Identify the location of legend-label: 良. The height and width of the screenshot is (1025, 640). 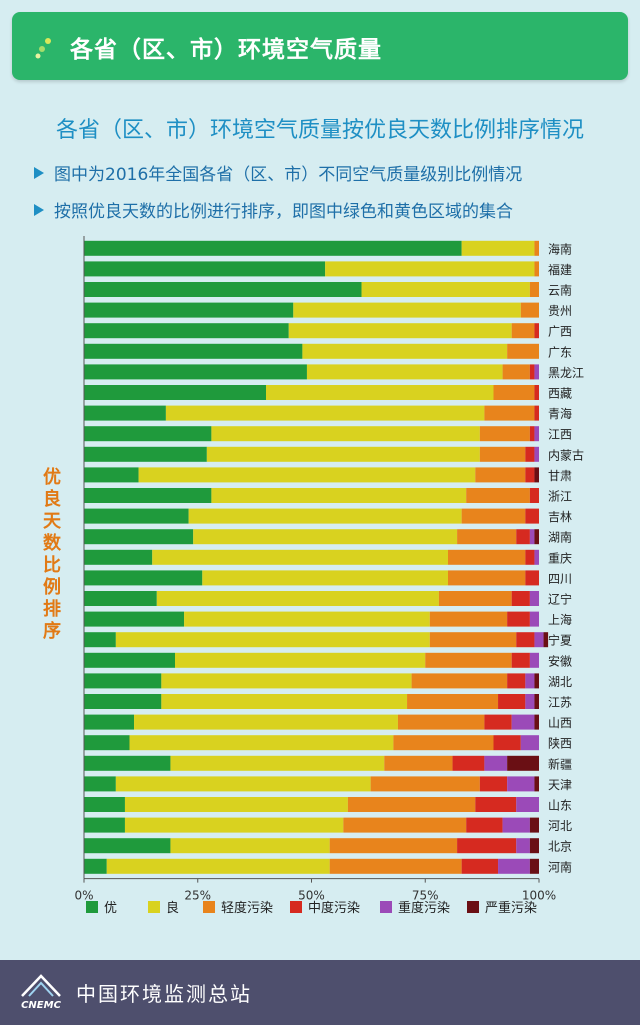
(172, 908).